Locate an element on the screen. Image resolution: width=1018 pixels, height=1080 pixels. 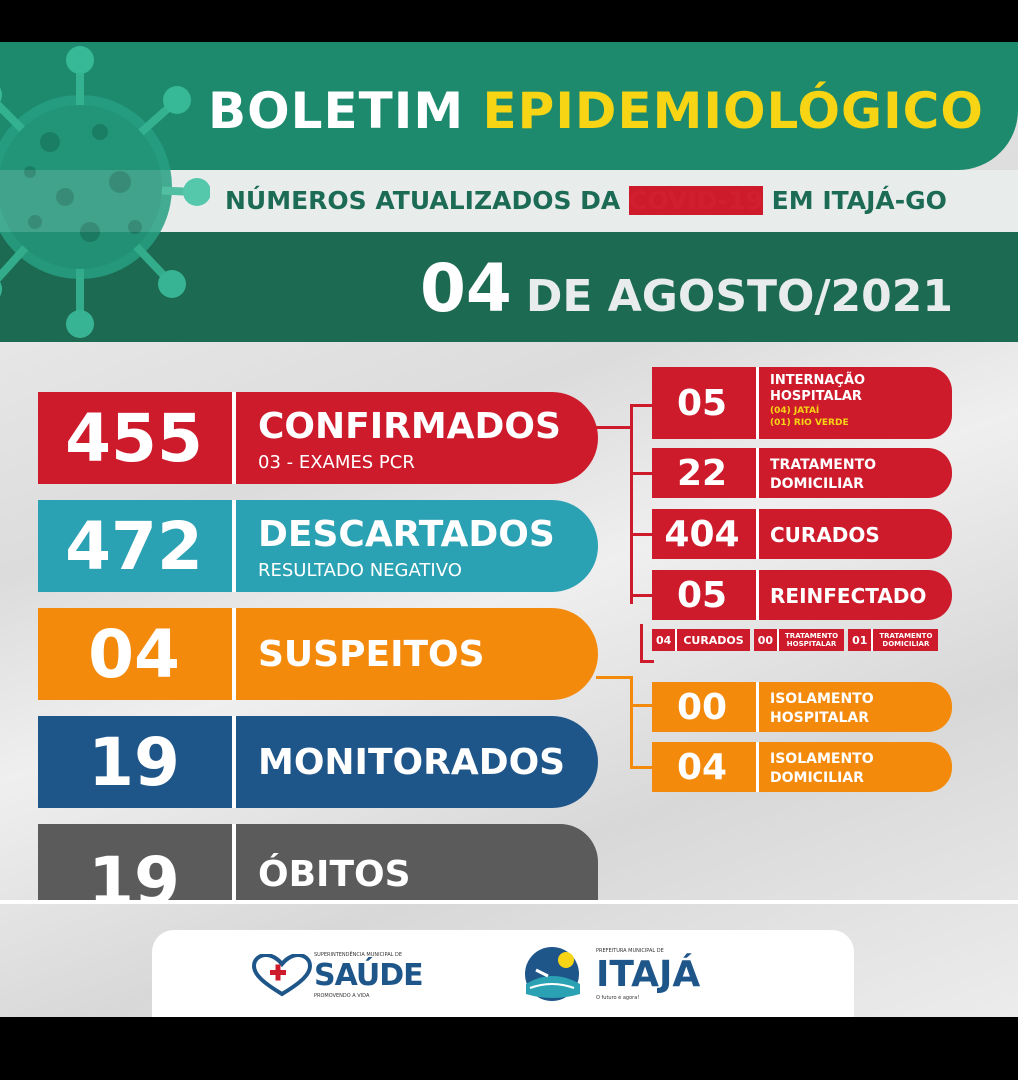
discarded-label: DESCARTADOS is located at coordinates (406, 534).